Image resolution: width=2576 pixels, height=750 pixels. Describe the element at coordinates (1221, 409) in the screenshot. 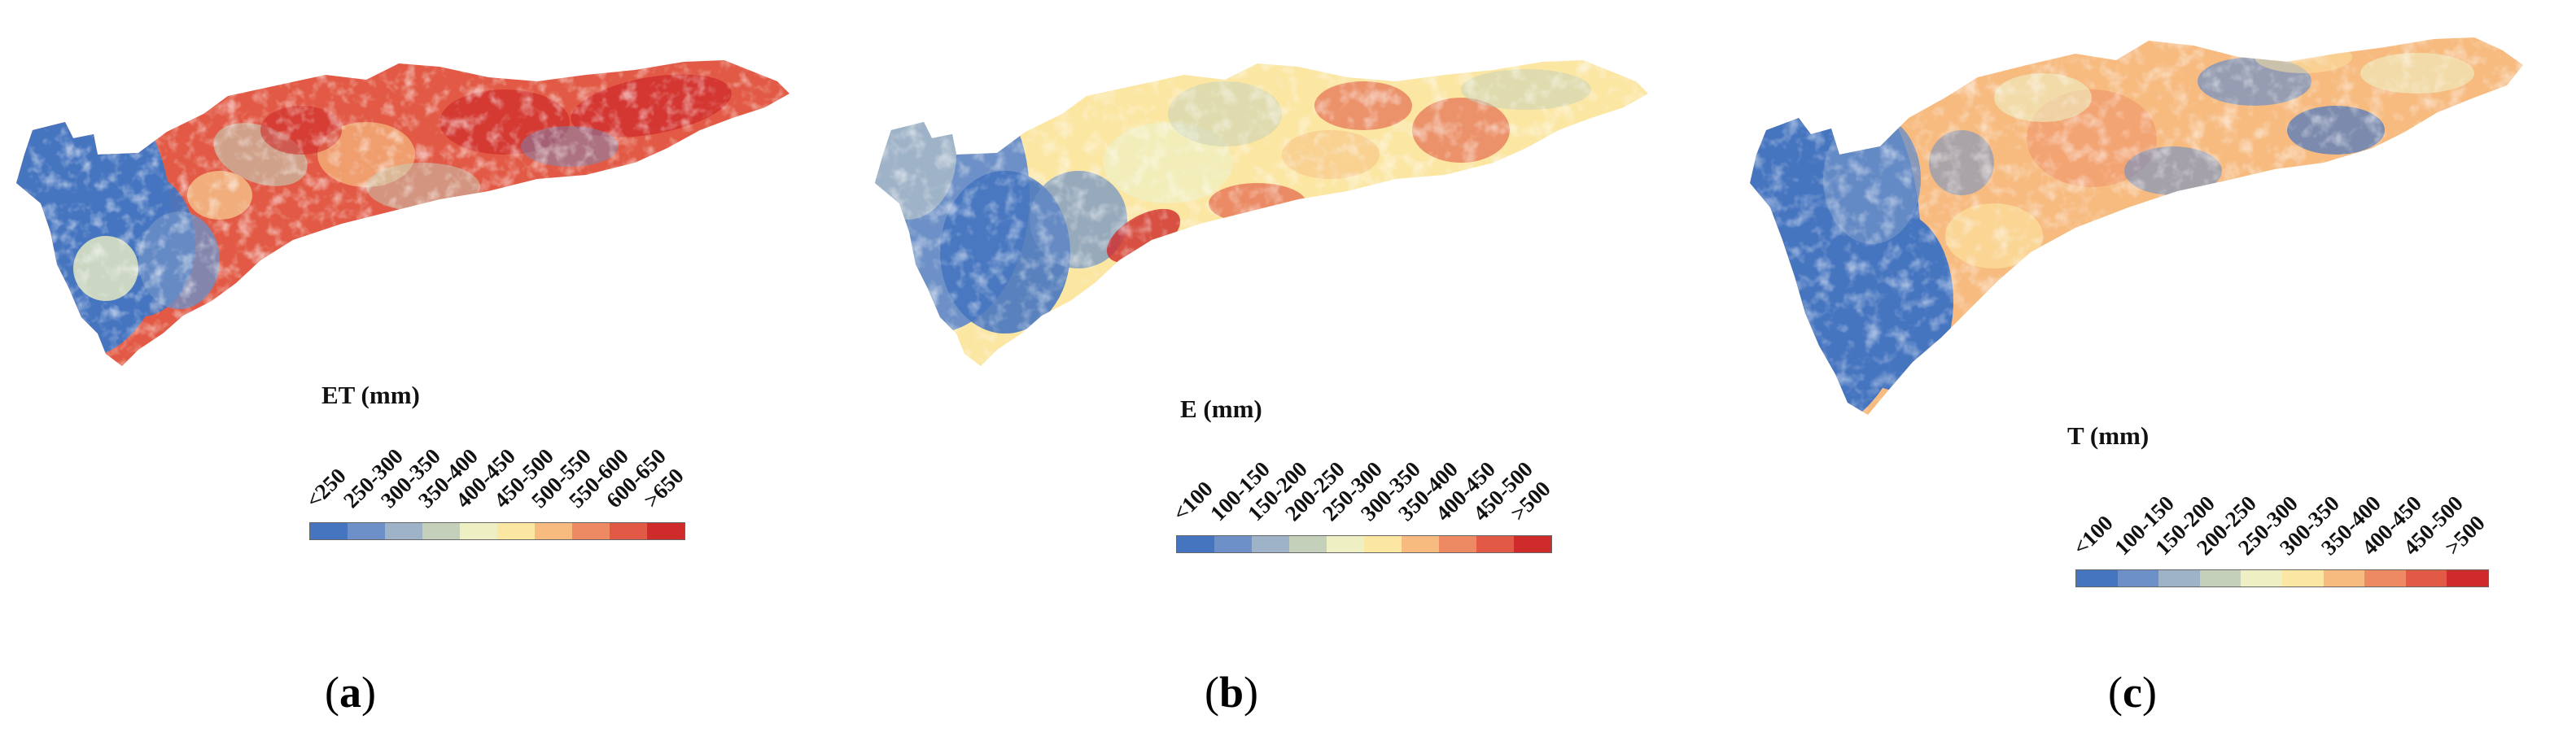

I see `legend-title: E (mm)` at that location.